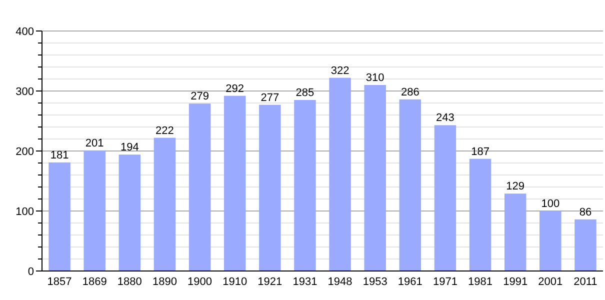 This screenshot has width=605, height=300. What do you see at coordinates (25, 92) in the screenshot?
I see `y-tick-label: 300` at bounding box center [25, 92].